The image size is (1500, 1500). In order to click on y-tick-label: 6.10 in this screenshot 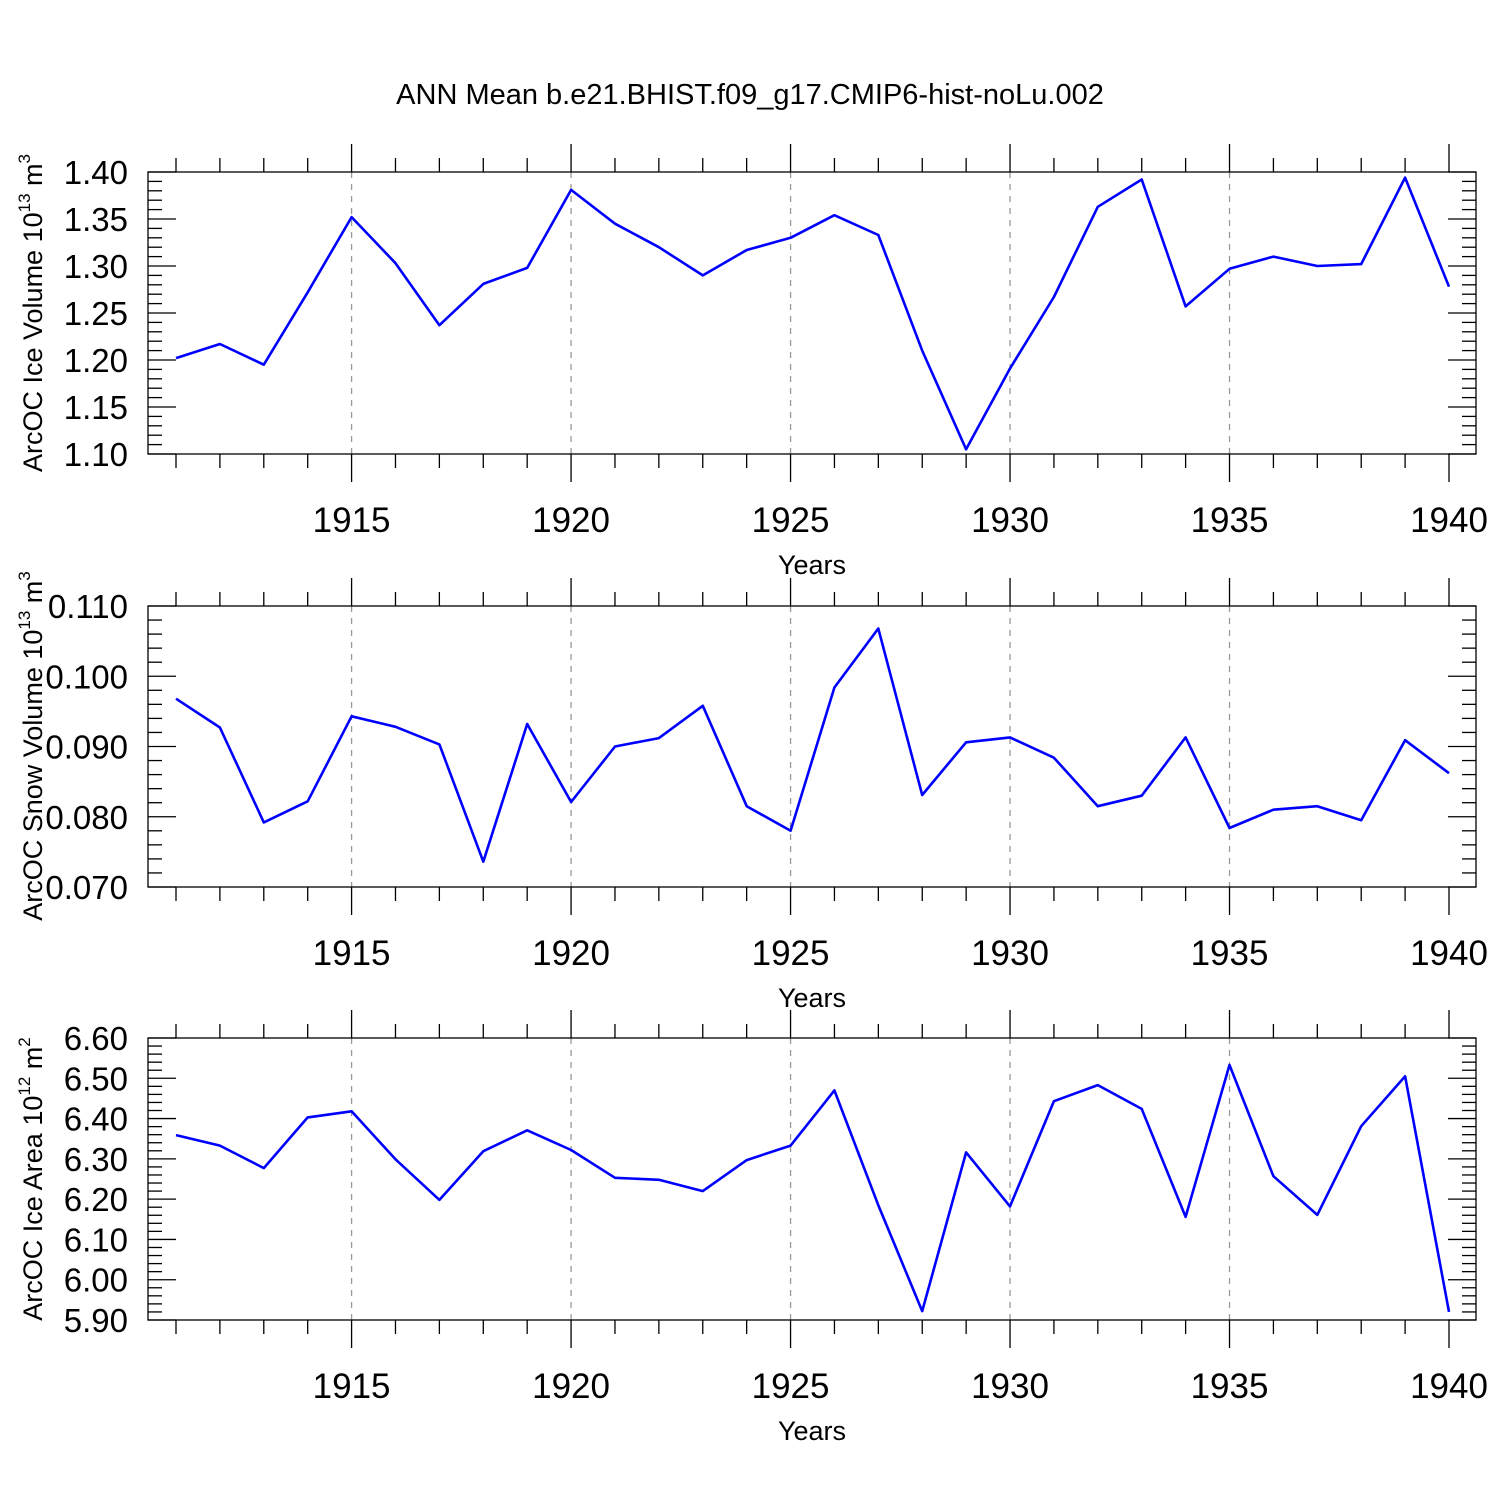, I will do `click(96, 1239)`.